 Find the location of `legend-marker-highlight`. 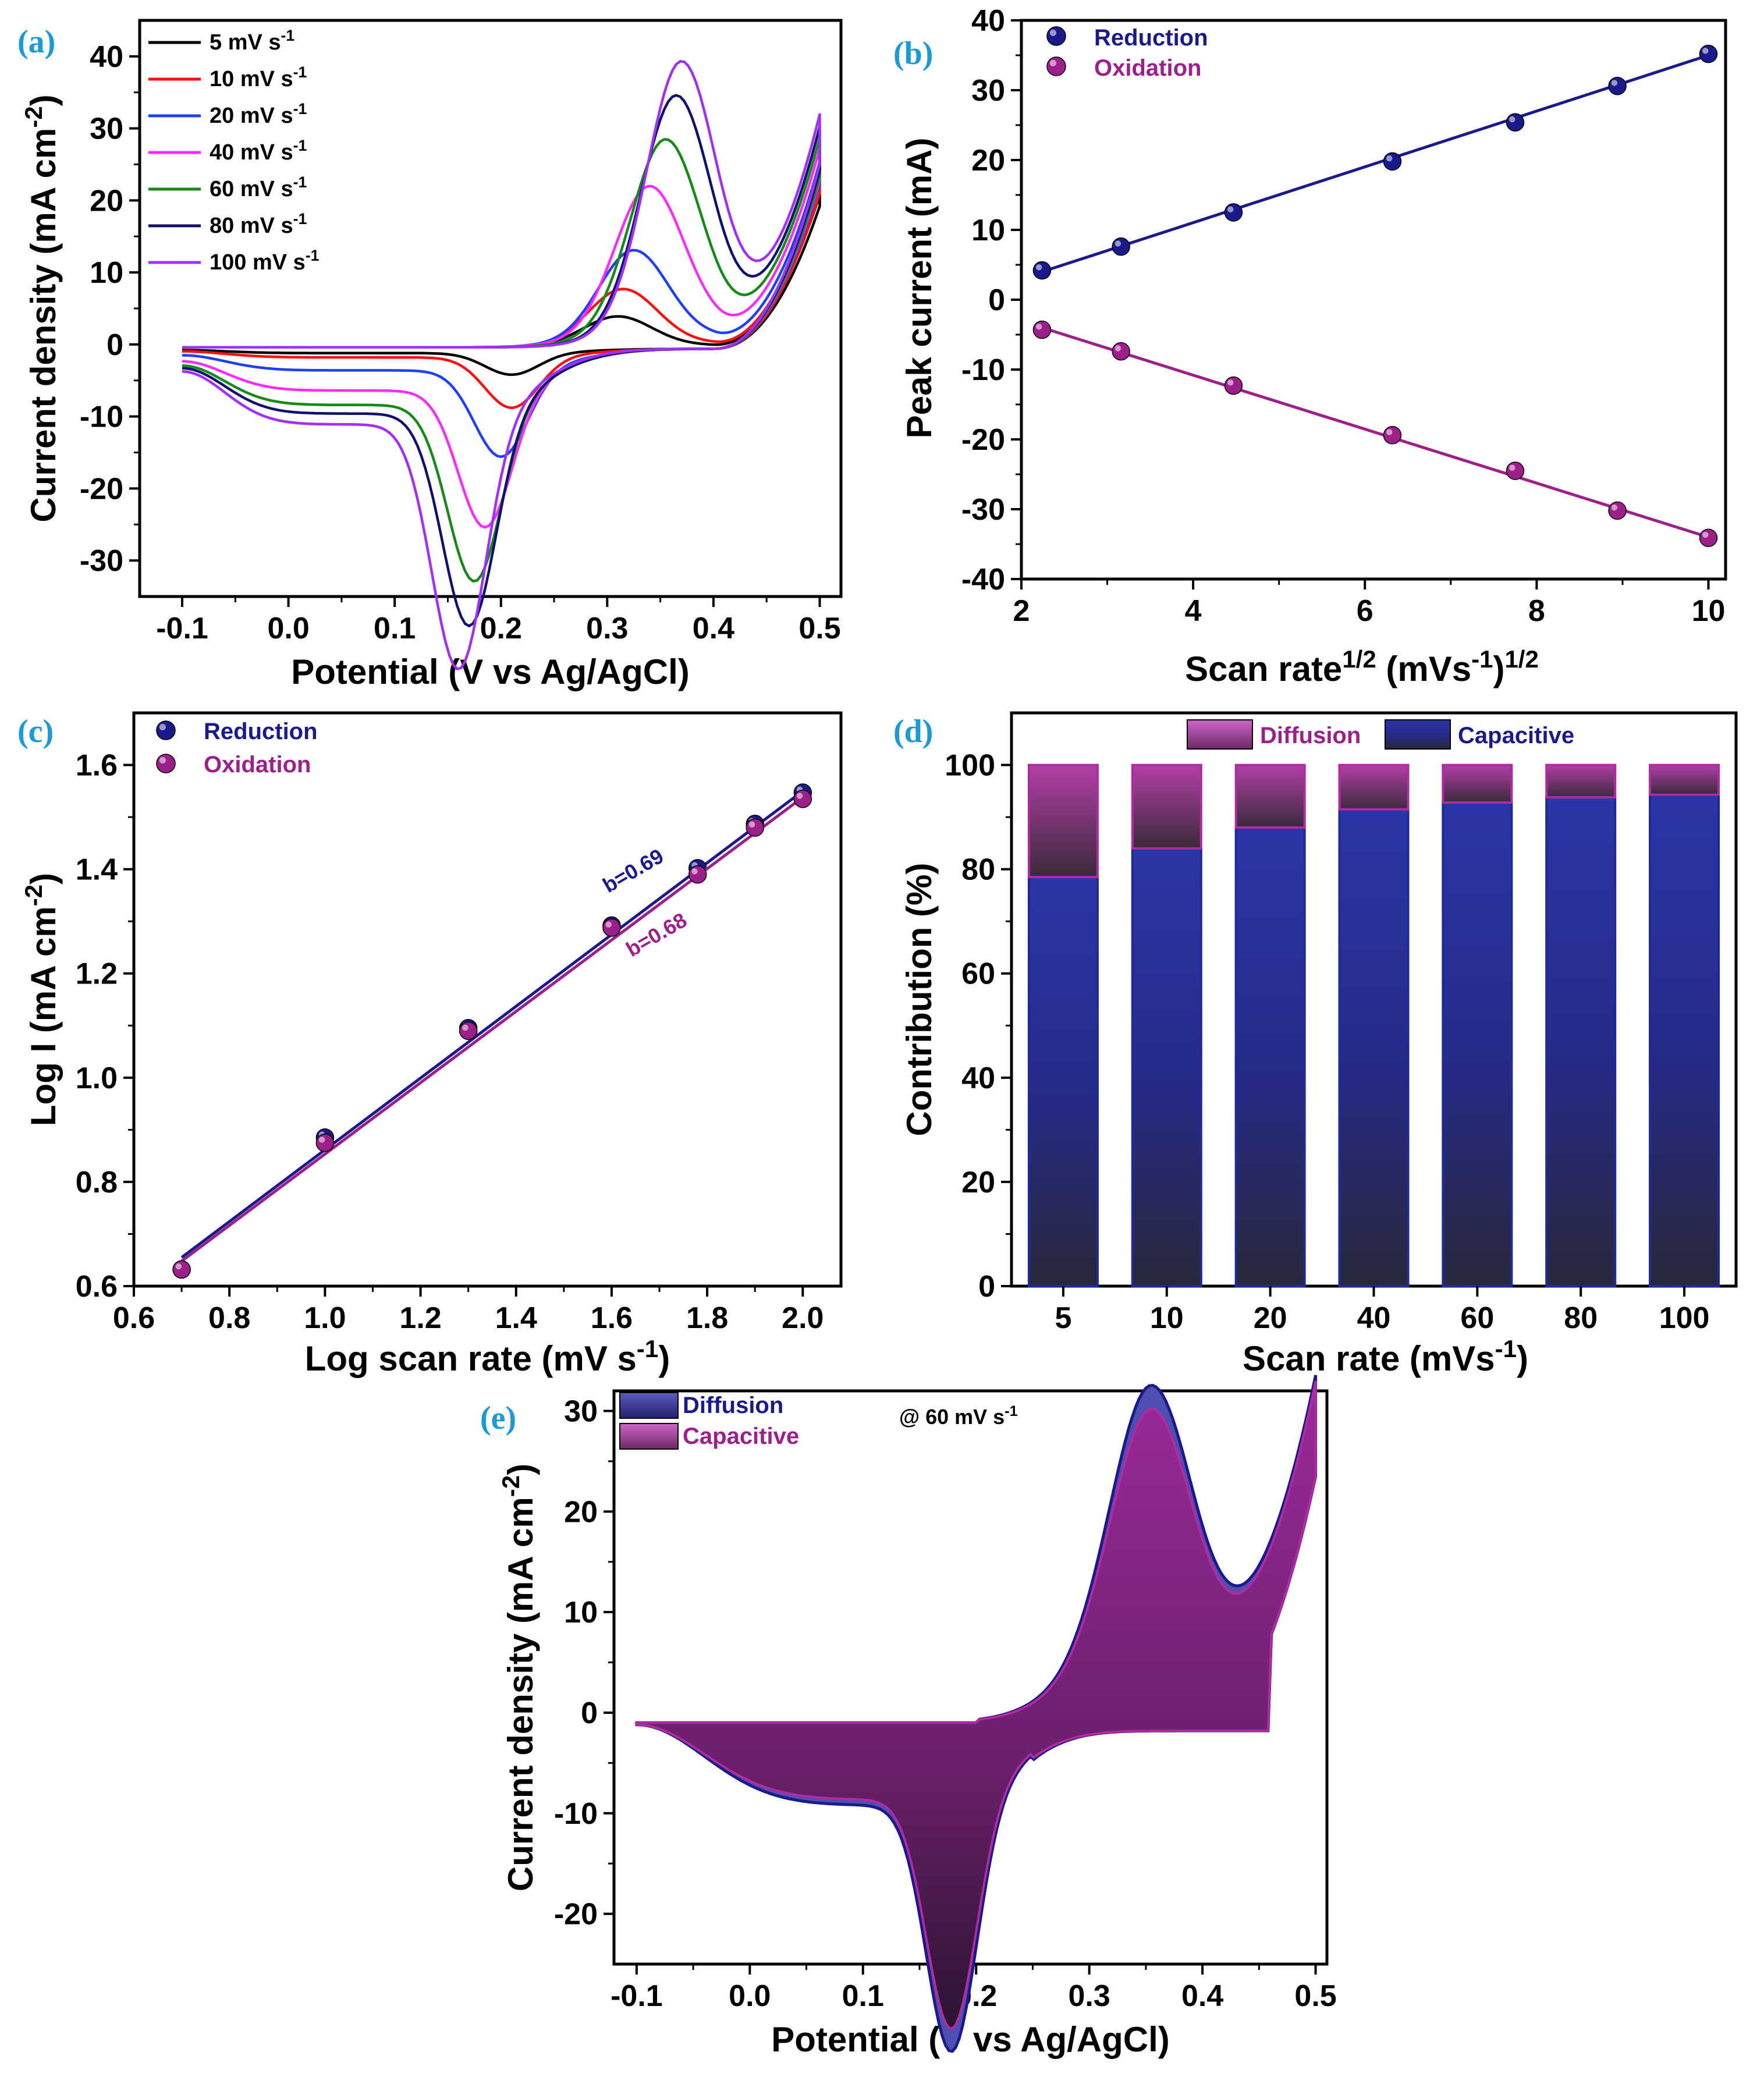

legend-marker-highlight is located at coordinates (1052, 33).